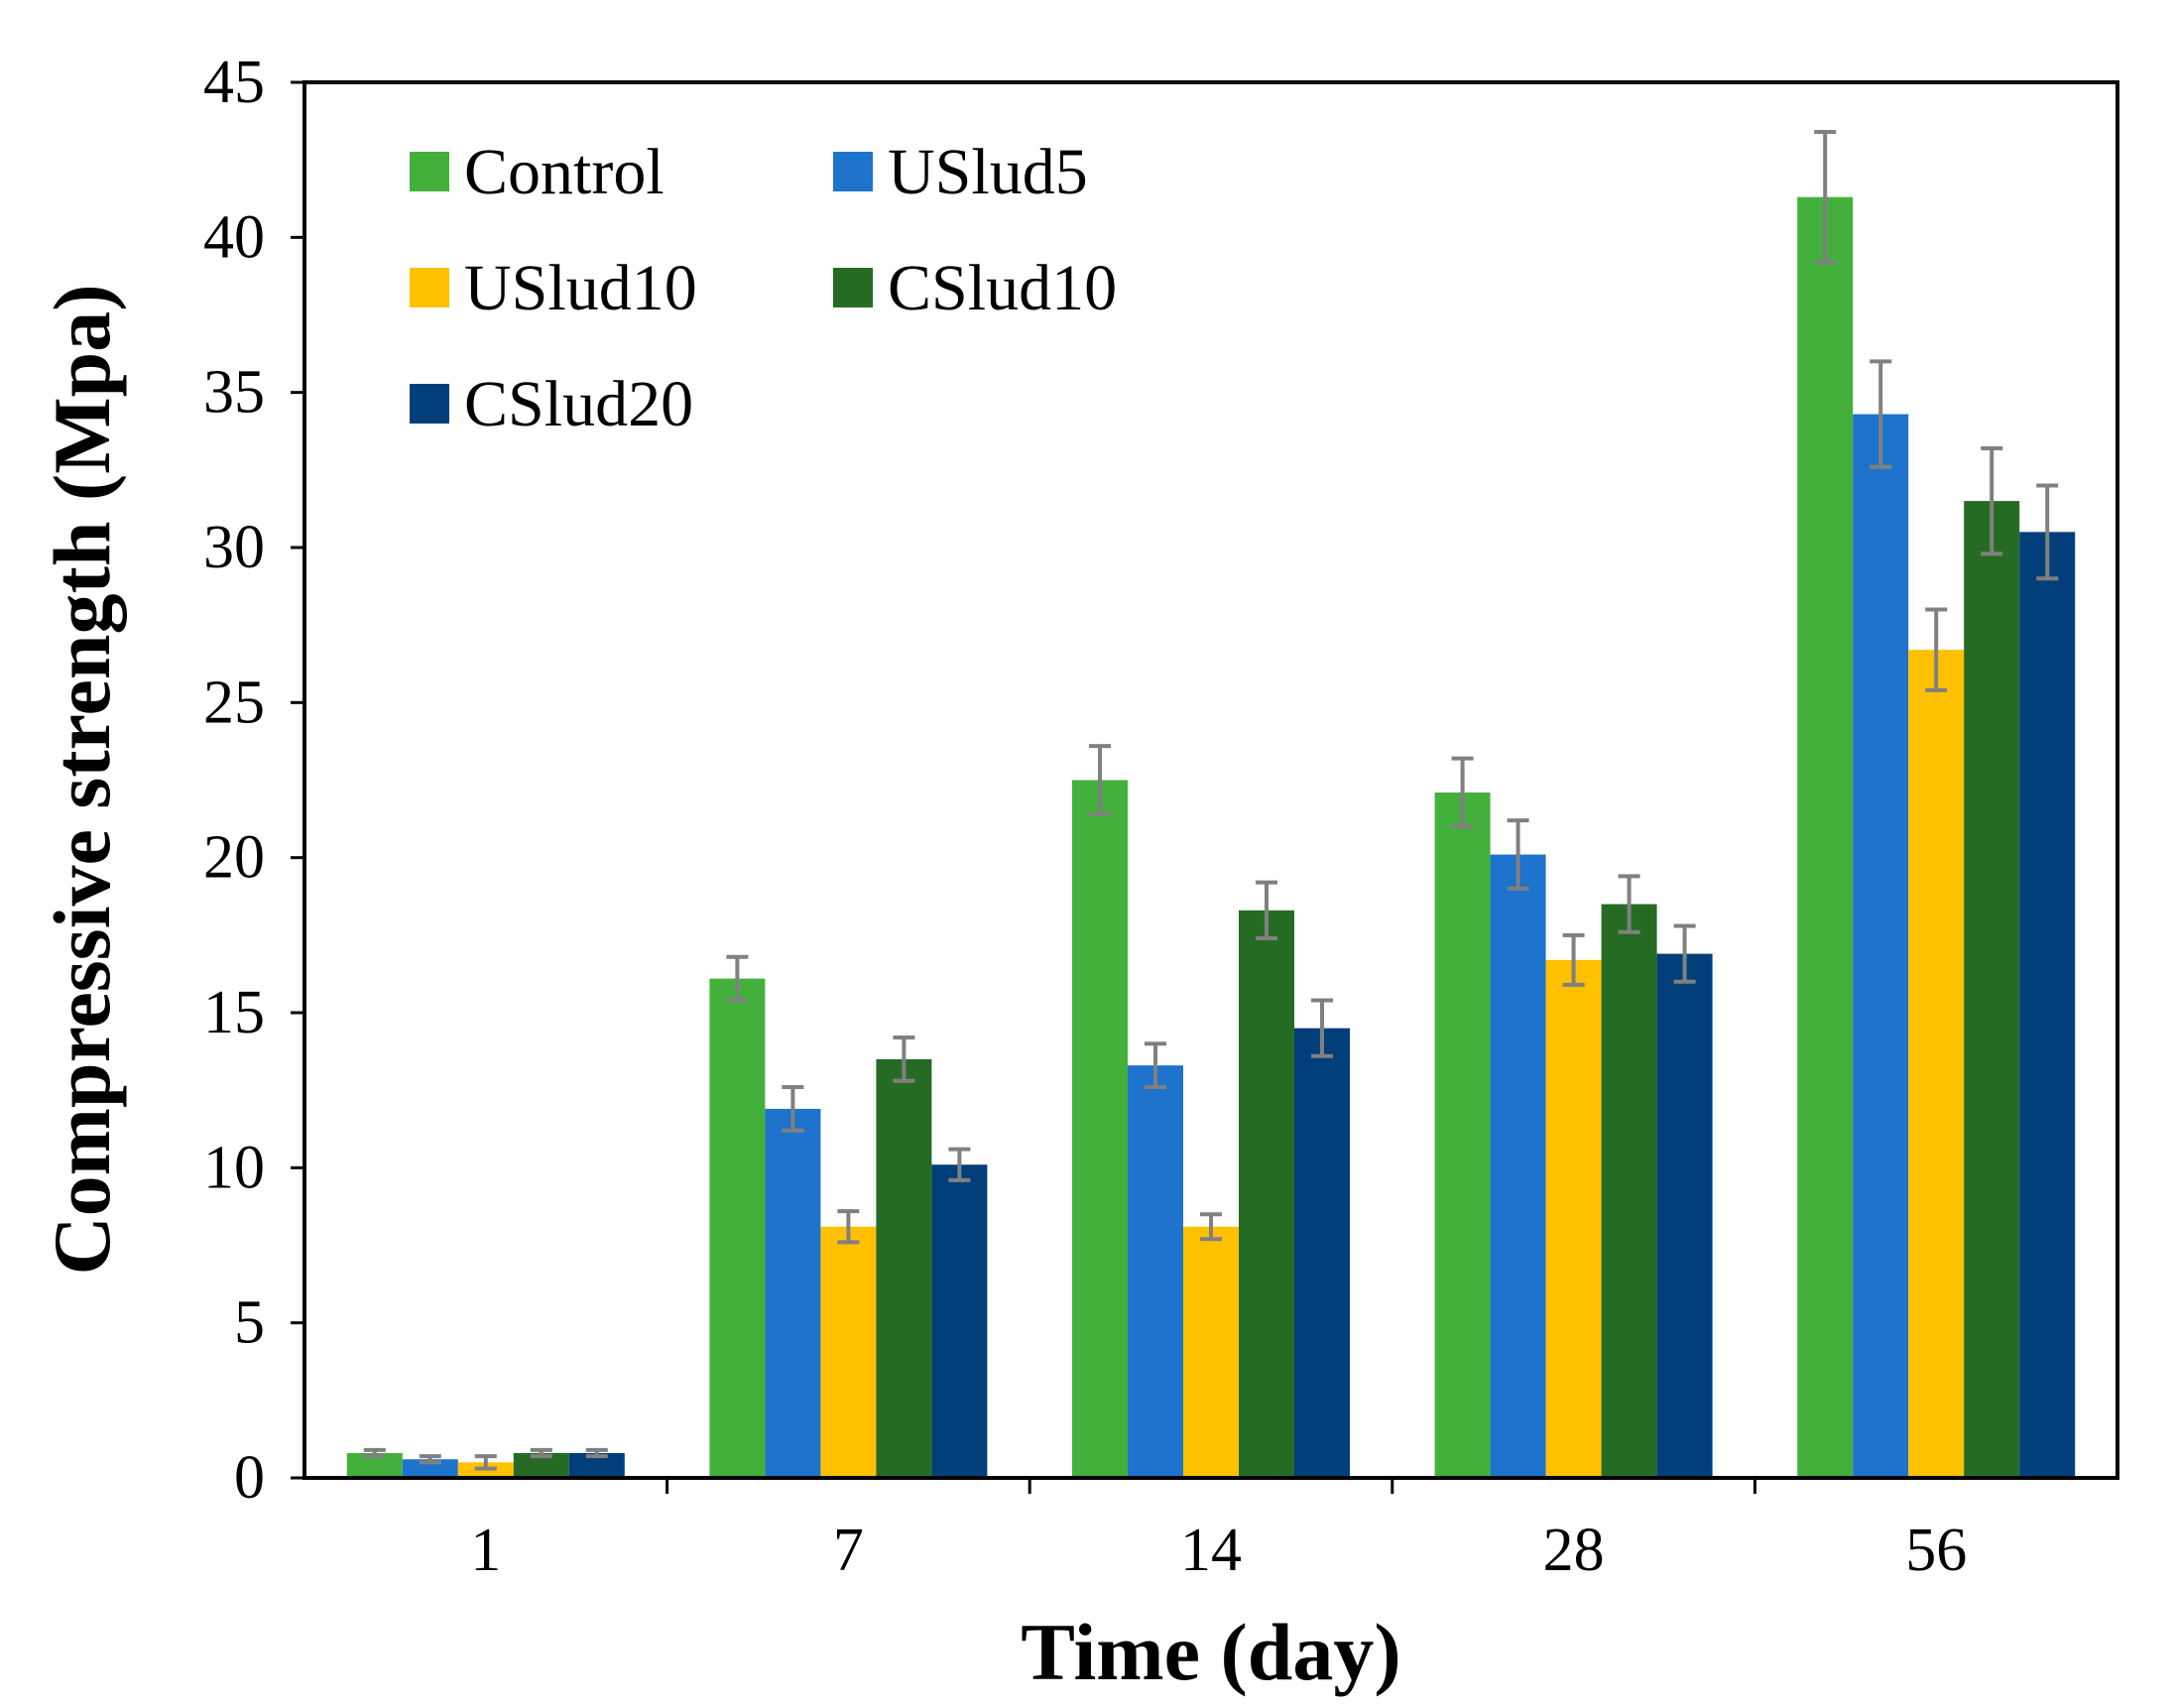  Describe the element at coordinates (234, 237) in the screenshot. I see `y-tick-label: 40` at that location.